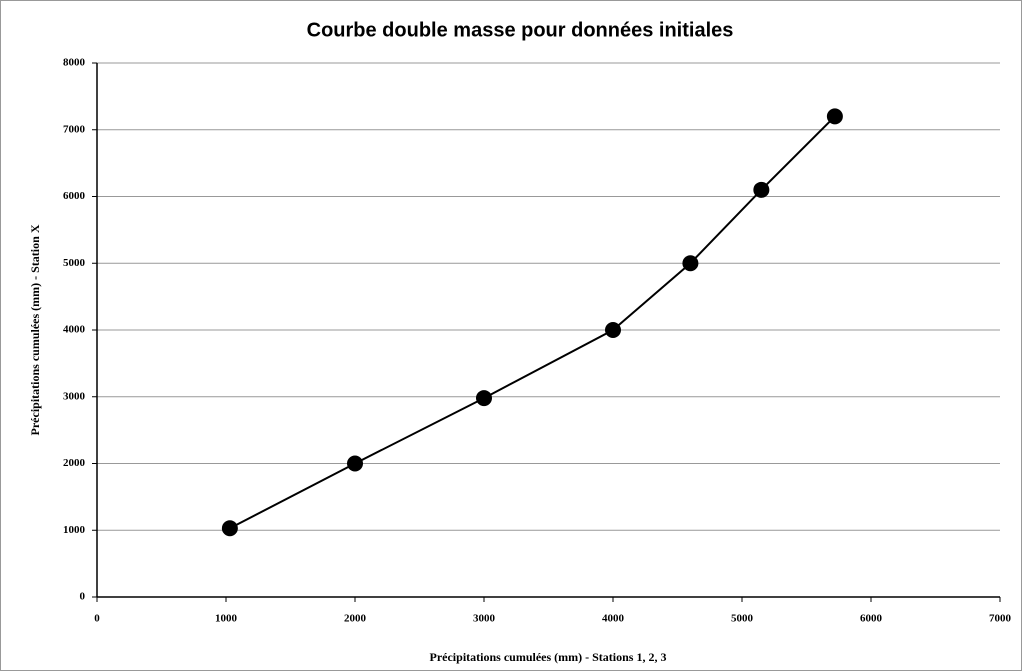  I want to click on y-tick-label: 7000, so click(74, 129).